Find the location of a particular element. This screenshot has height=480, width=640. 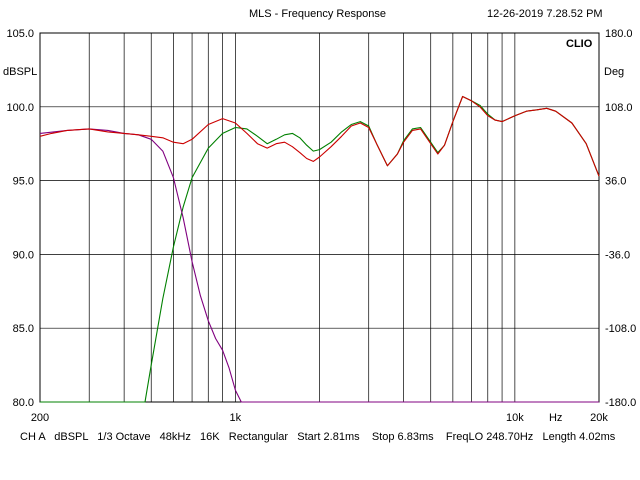

y-tick-label-left: 105.0 is located at coordinates (20, 34).